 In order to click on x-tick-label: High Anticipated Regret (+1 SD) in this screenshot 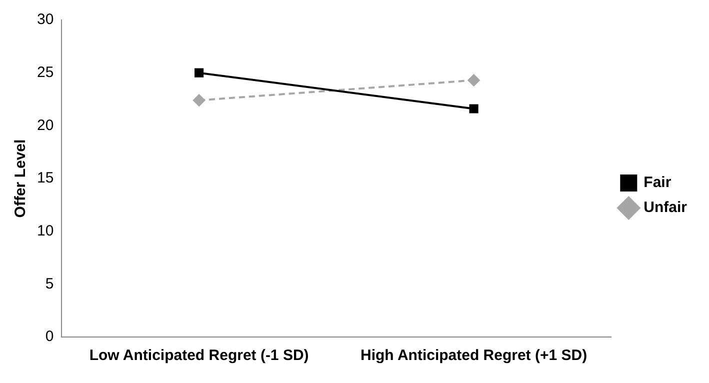, I will do `click(474, 355)`.